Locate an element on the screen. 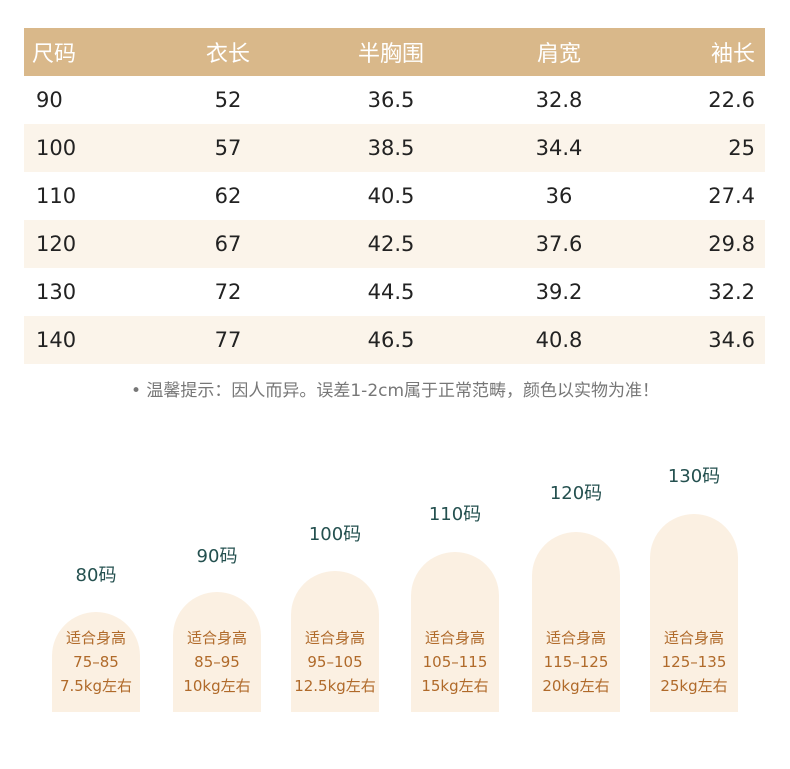  size-guide-height: 95–105 is located at coordinates (335, 662).